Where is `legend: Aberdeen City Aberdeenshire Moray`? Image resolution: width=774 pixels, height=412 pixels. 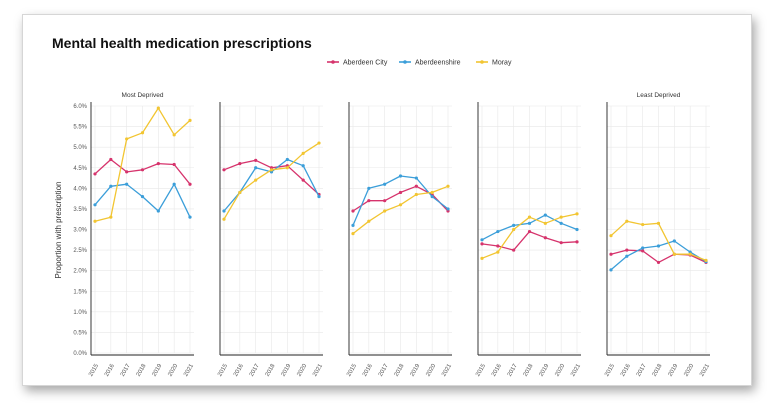 legend: Aberdeen City Aberdeenshire Moray is located at coordinates (419, 63).